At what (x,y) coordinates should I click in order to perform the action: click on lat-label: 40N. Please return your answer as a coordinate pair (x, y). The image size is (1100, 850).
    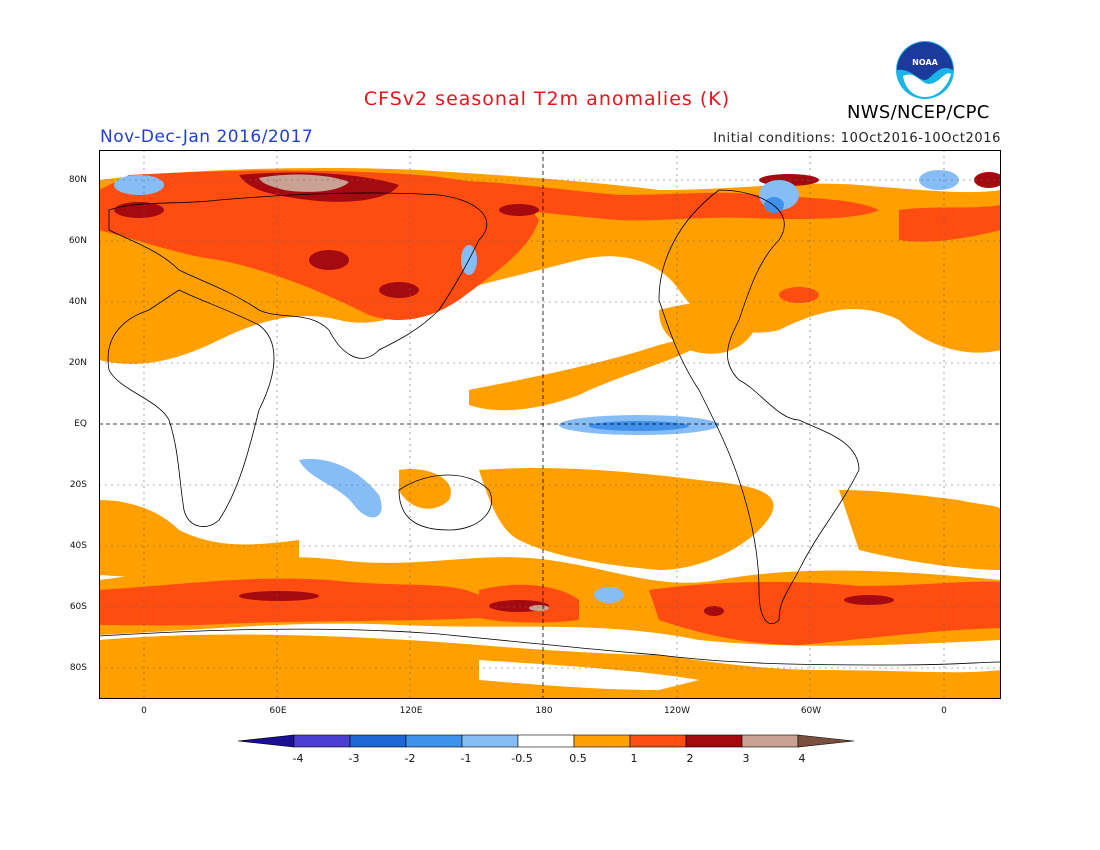
    Looking at the image, I should click on (77, 302).